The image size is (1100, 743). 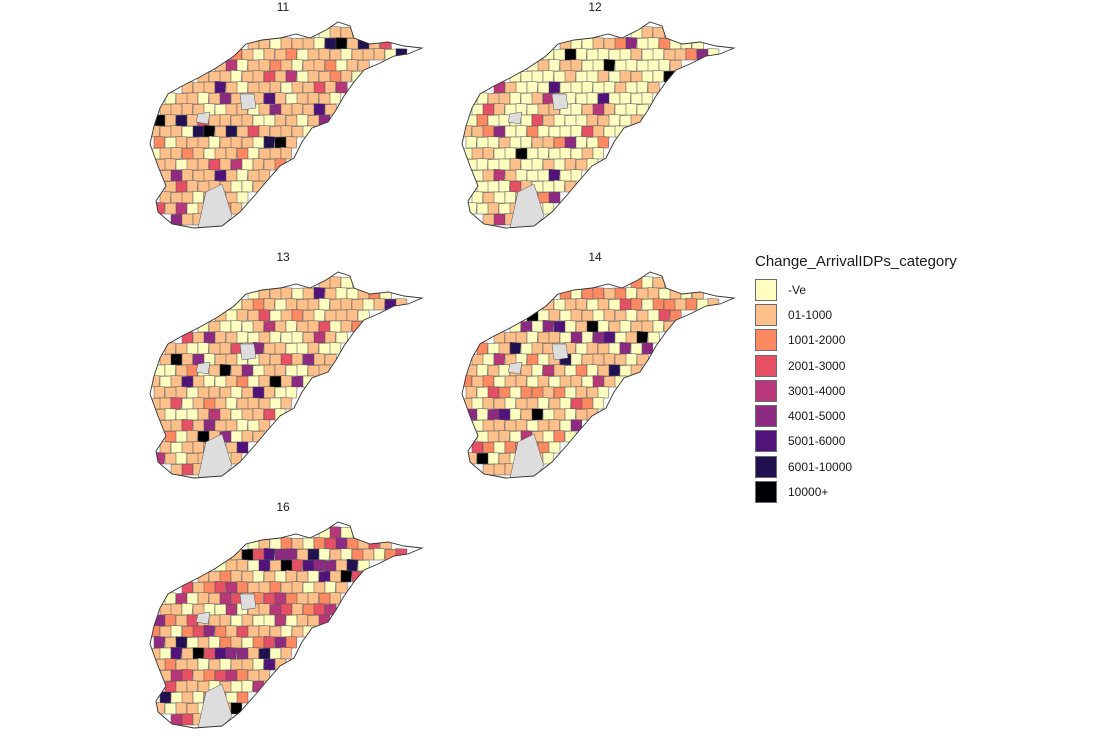 What do you see at coordinates (817, 390) in the screenshot?
I see `legend-label: 3001-4000` at bounding box center [817, 390].